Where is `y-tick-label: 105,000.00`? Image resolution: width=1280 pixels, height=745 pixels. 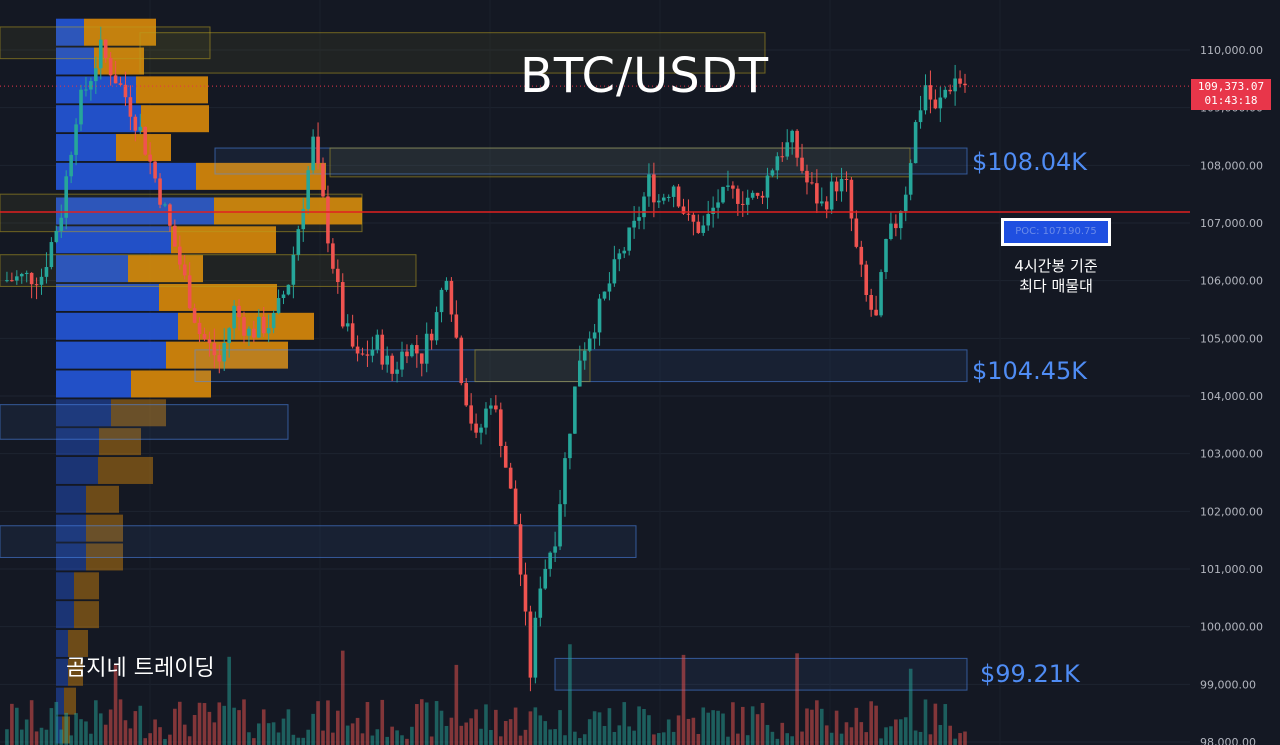 y-tick-label: 105,000.00 is located at coordinates (1231, 338).